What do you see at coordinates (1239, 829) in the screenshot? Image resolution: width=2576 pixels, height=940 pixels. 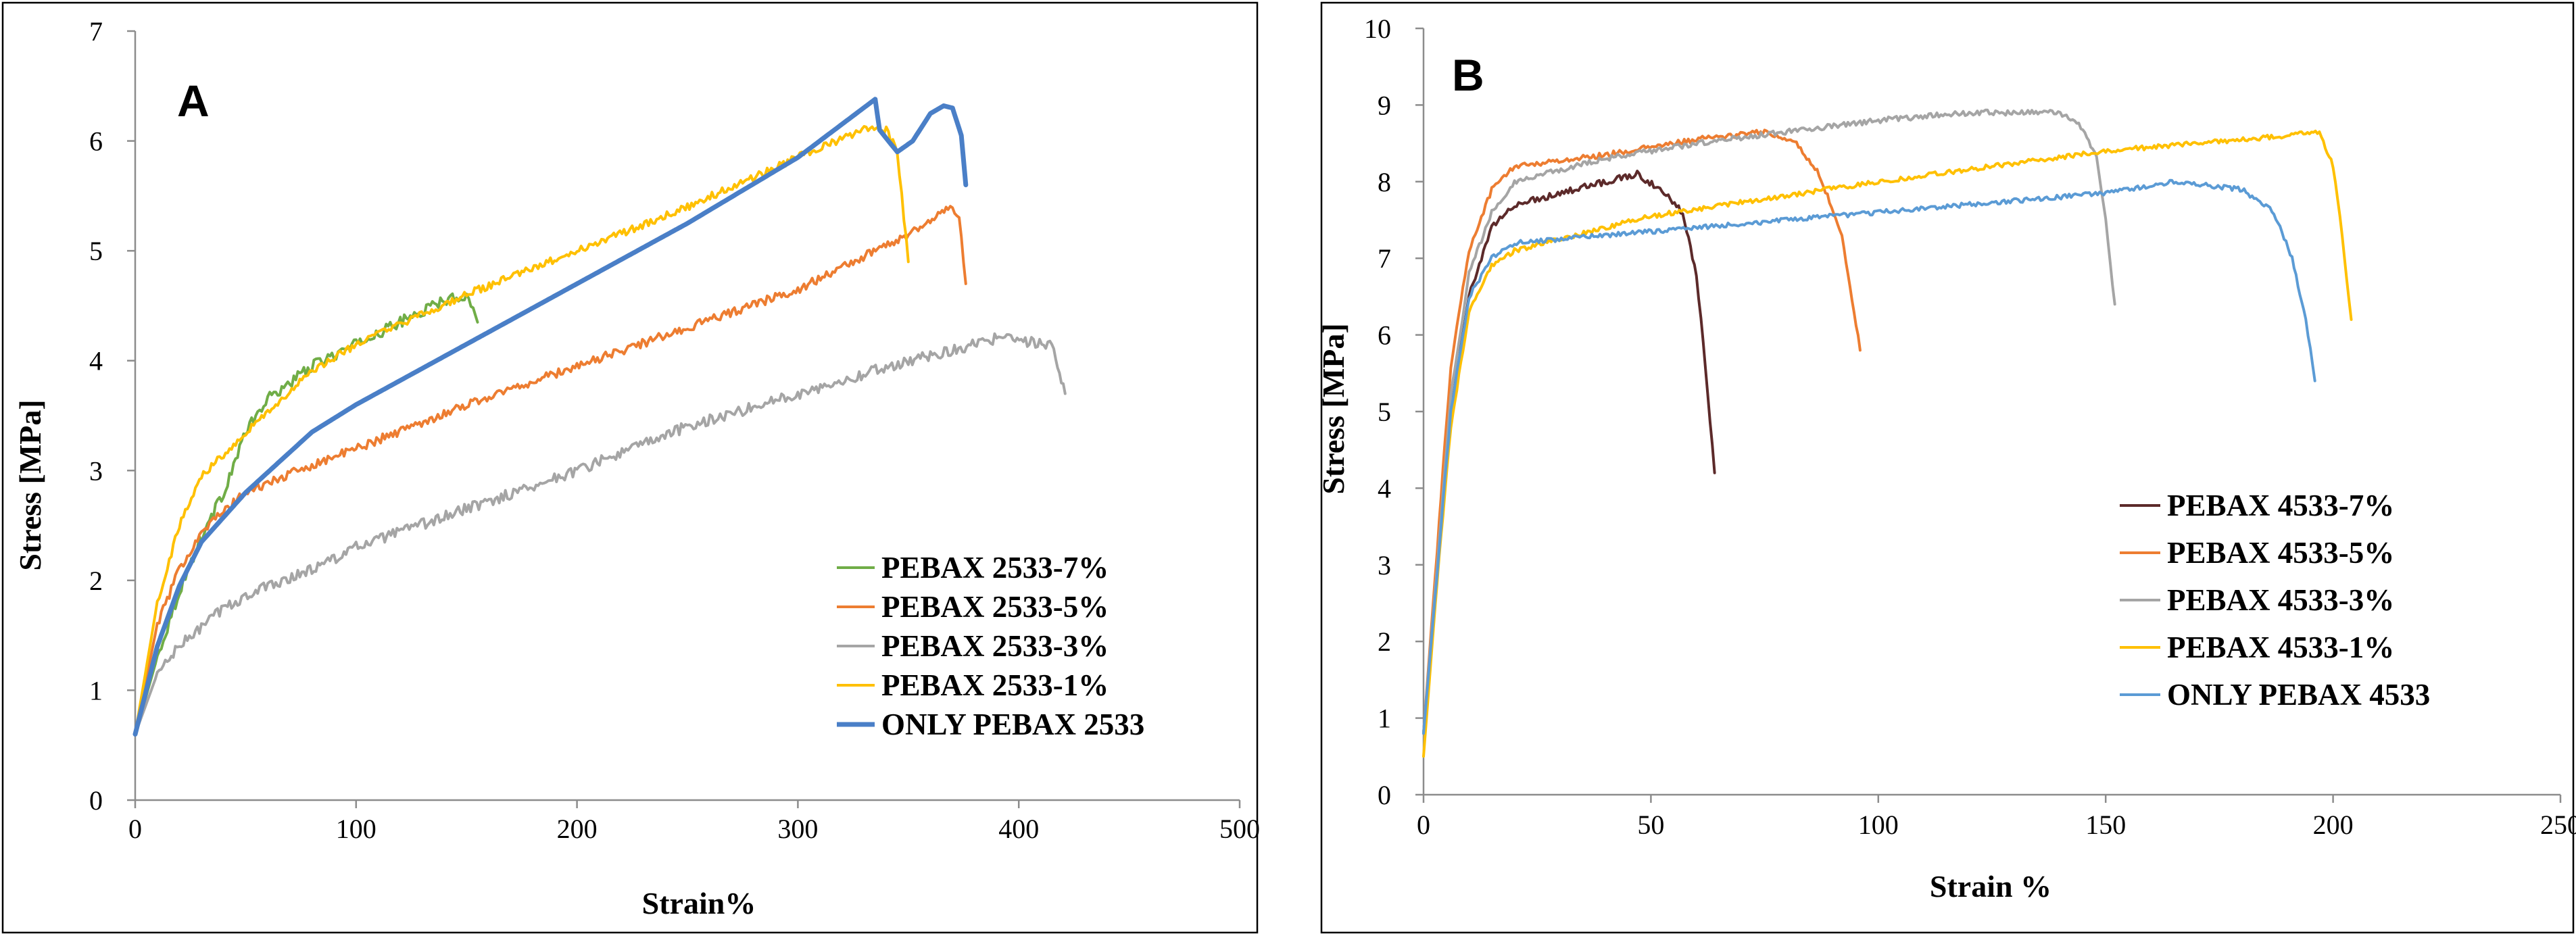 I see `panel-a-x-tick-label: 500` at bounding box center [1239, 829].